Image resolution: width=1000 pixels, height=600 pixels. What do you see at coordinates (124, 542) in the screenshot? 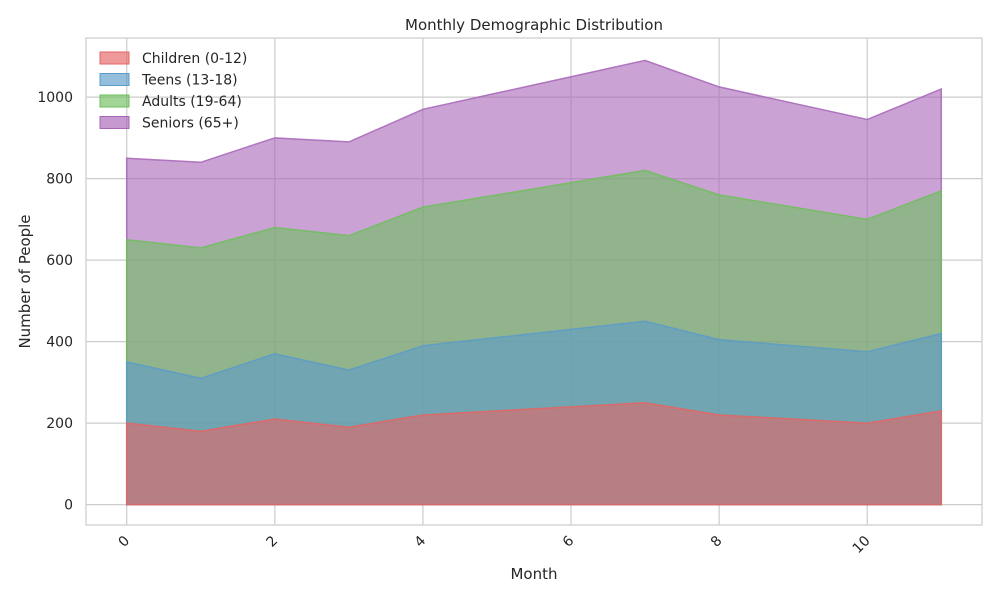
I see `x-tick-label: 0` at bounding box center [124, 542].